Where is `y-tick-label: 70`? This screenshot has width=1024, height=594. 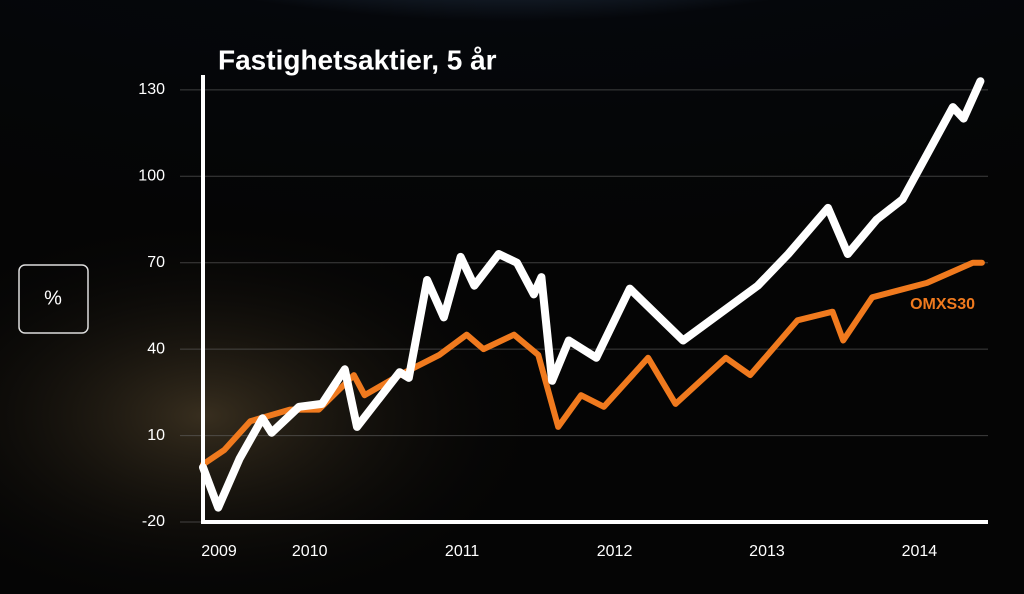
y-tick-label: 70 is located at coordinates (156, 262).